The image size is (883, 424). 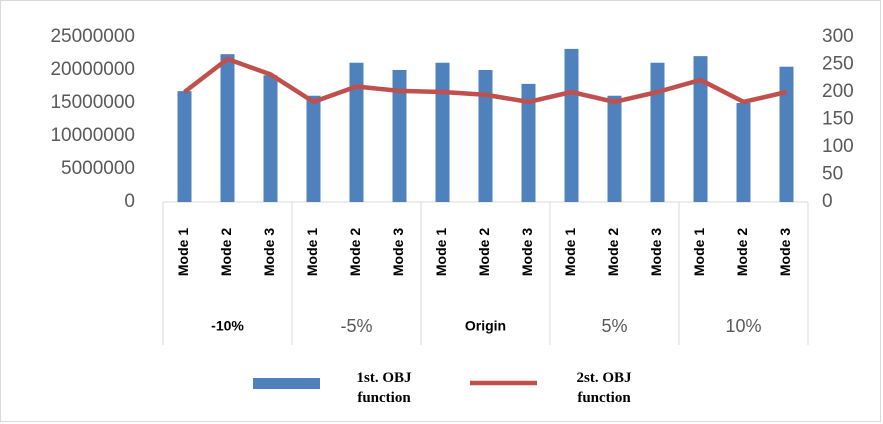 I want to click on group-label: -10%, so click(x=227, y=326).